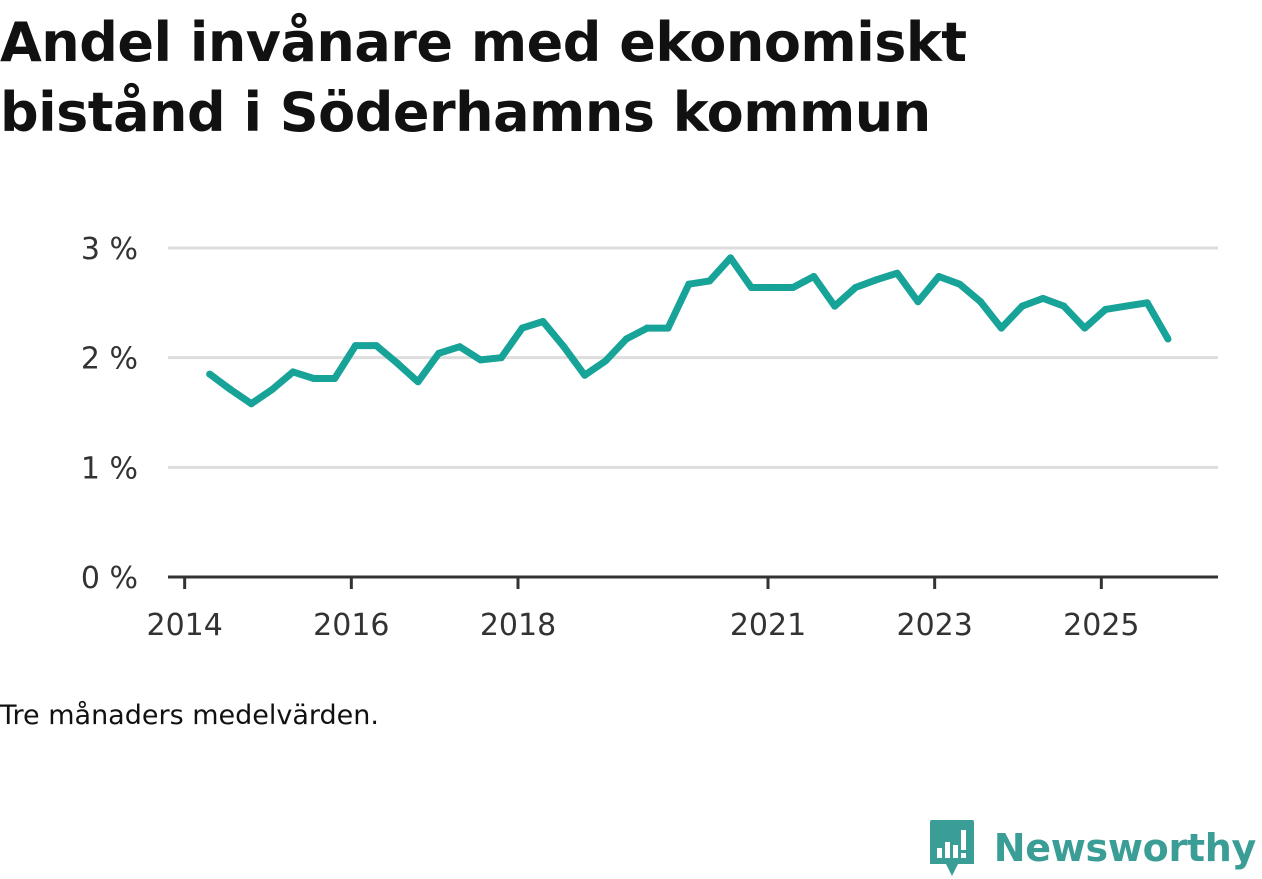  What do you see at coordinates (189, 715) in the screenshot?
I see `chart-note: Tre månaders medelvärden.` at bounding box center [189, 715].